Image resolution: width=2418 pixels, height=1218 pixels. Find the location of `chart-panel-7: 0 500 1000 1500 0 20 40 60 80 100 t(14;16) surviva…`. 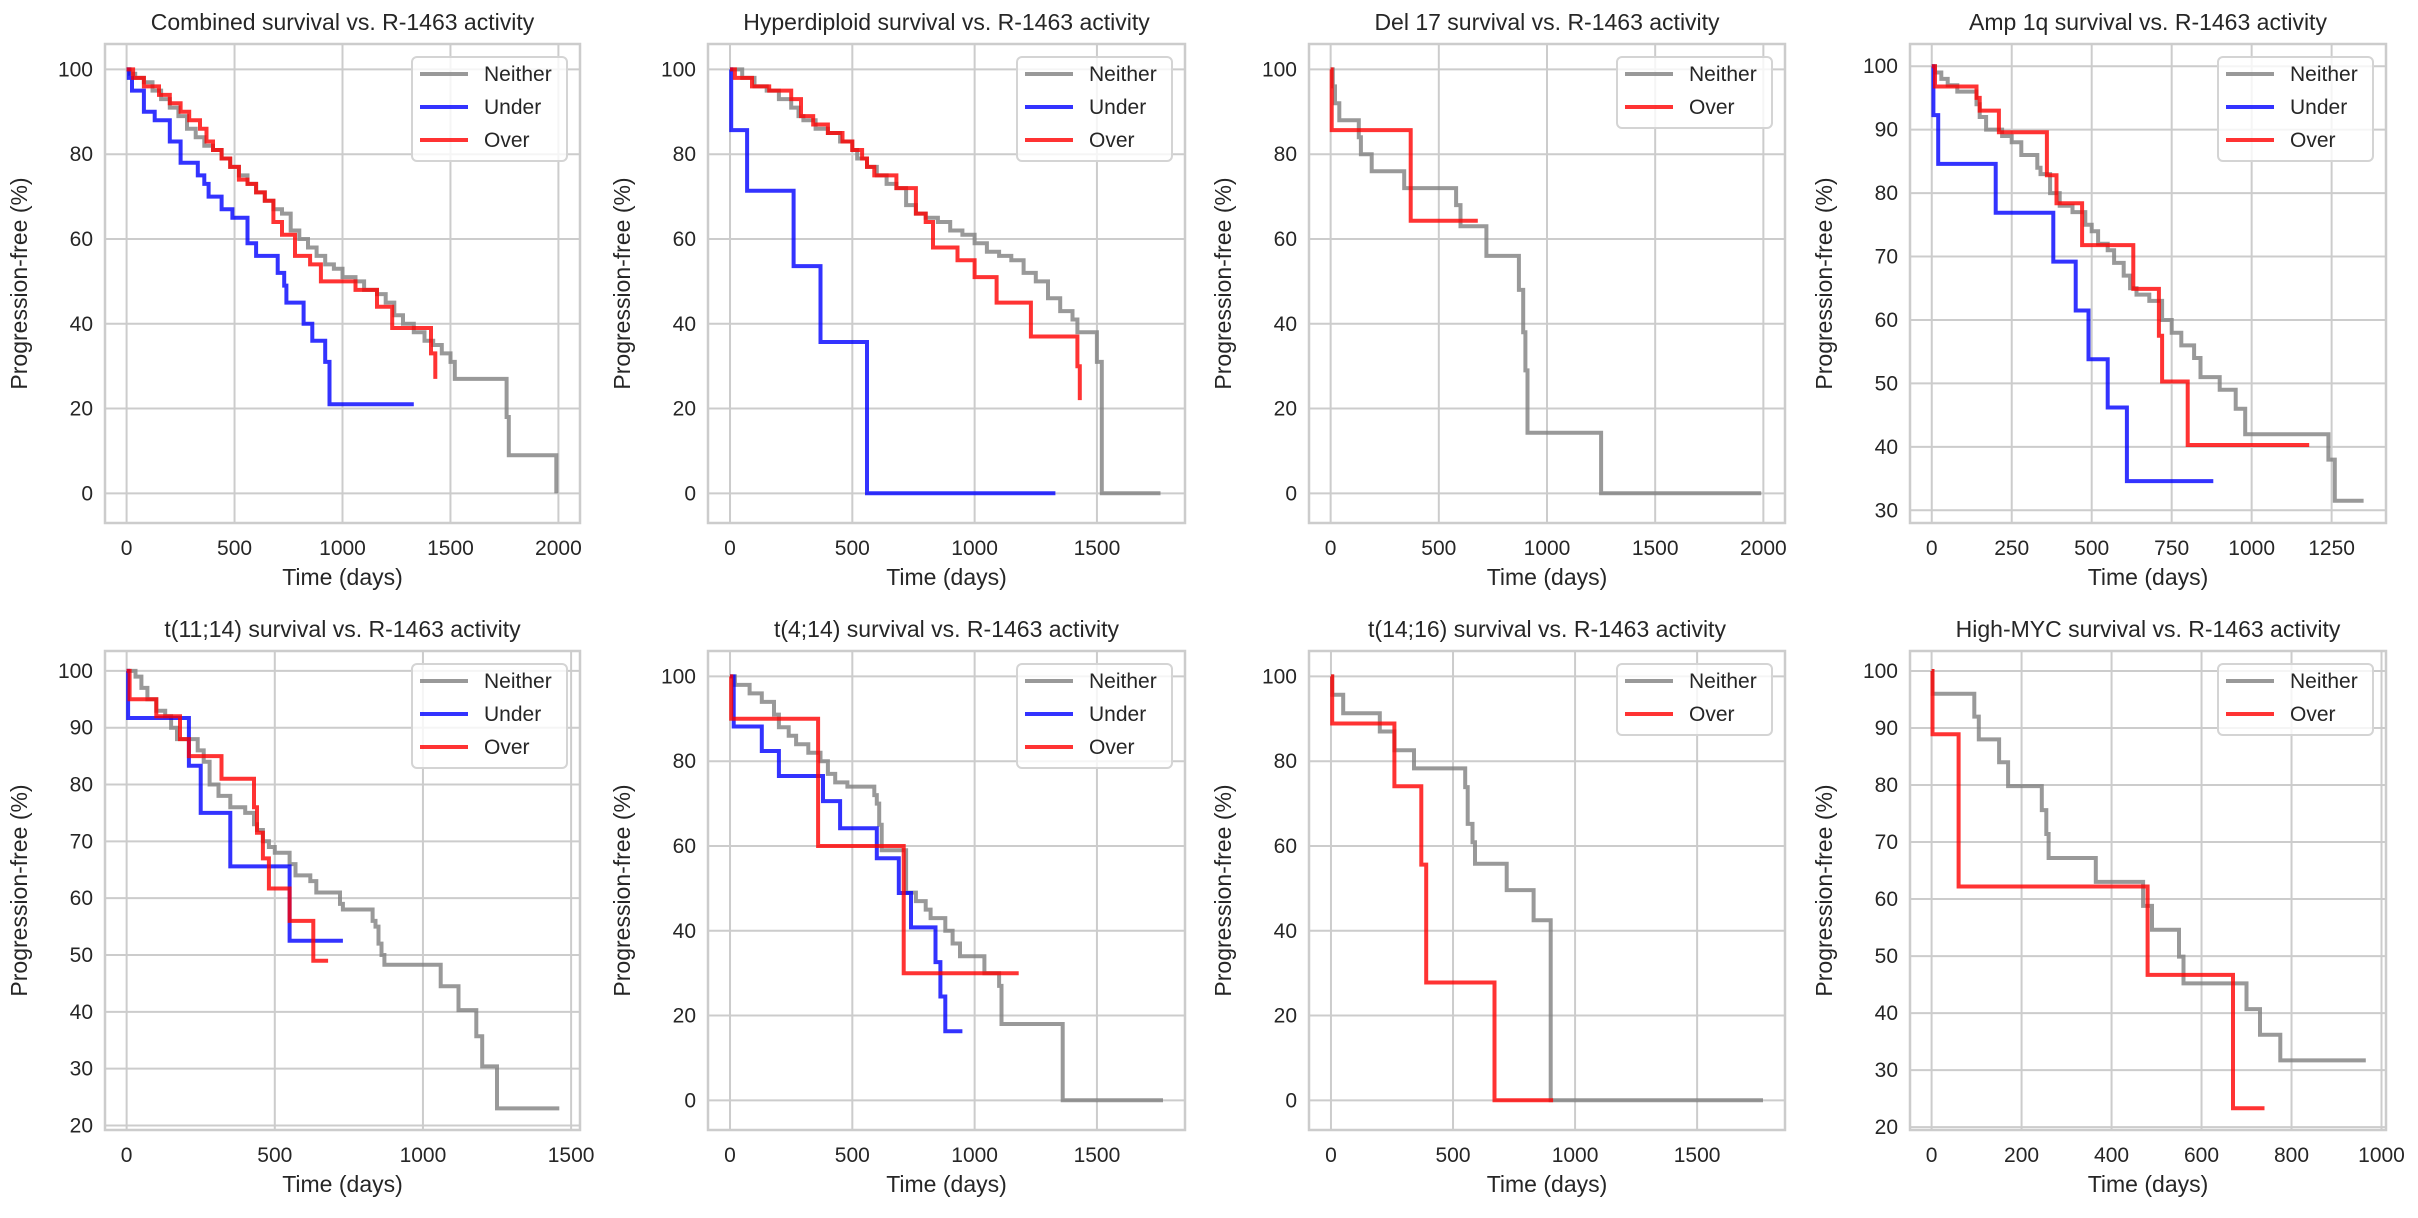

chart-panel-7: 0 500 1000 1500 0 20 40 60 80 100 t(14;16) surviva… is located at coordinates (1498, 906).